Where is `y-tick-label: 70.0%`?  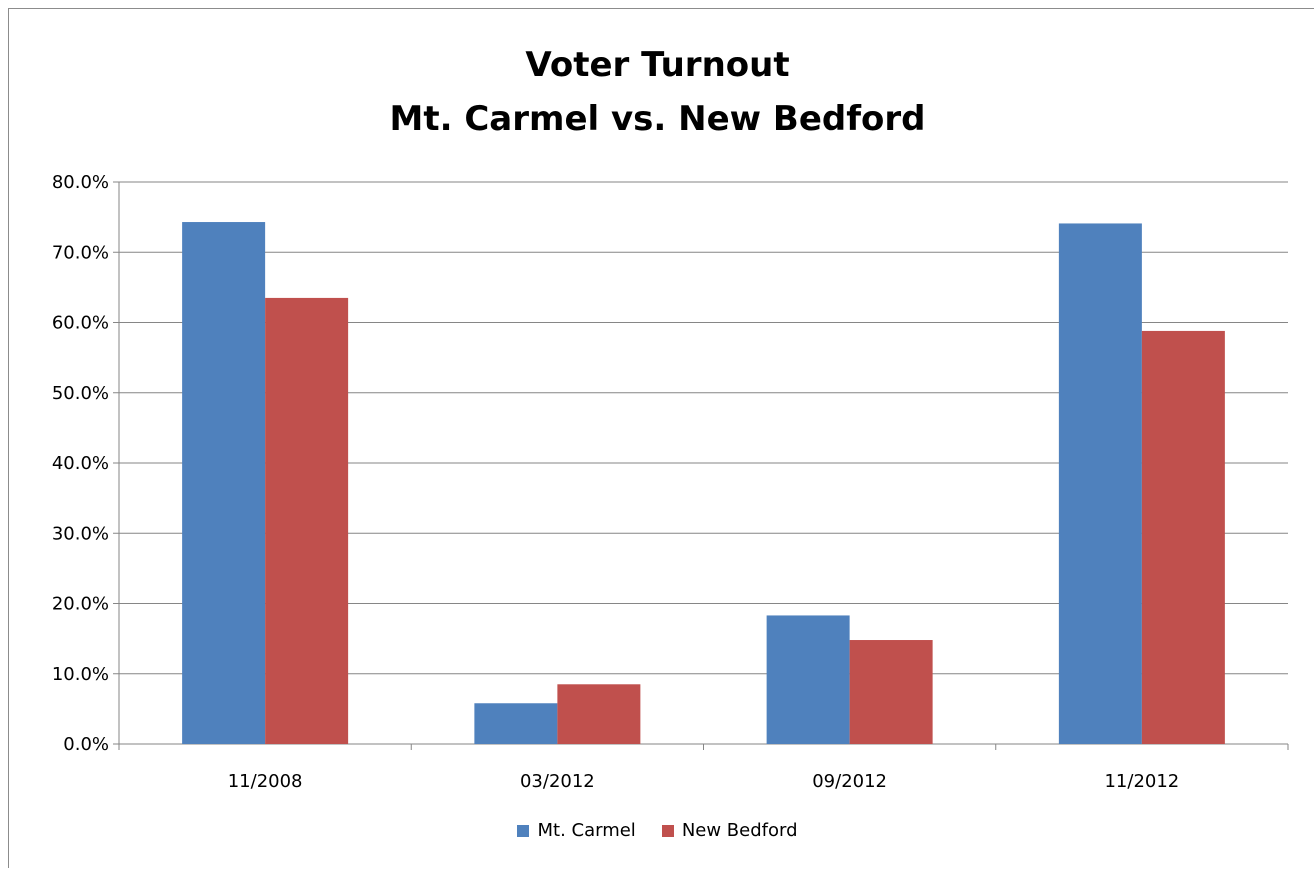
y-tick-label: 70.0% is located at coordinates (80, 252).